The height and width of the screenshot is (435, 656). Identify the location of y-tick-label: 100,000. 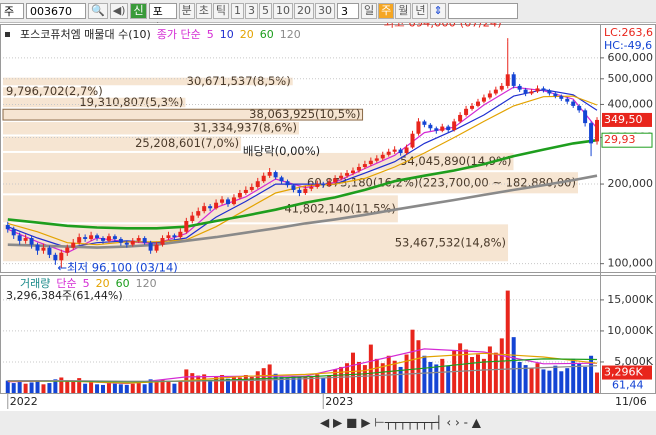
(631, 263).